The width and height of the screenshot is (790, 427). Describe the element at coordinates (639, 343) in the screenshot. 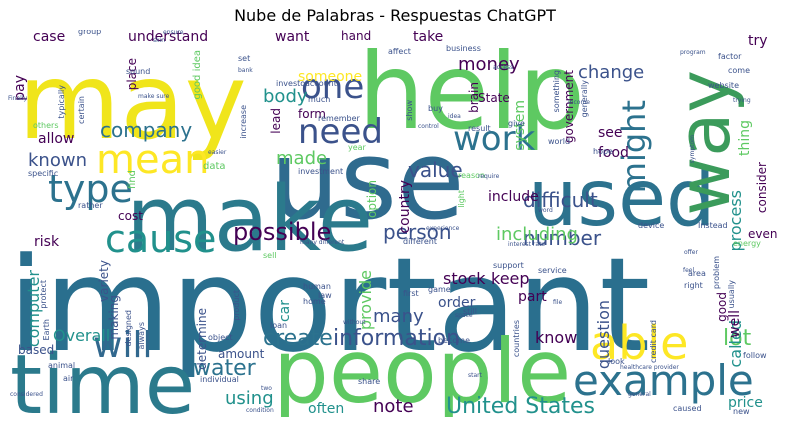

I see `word-able: able` at that location.